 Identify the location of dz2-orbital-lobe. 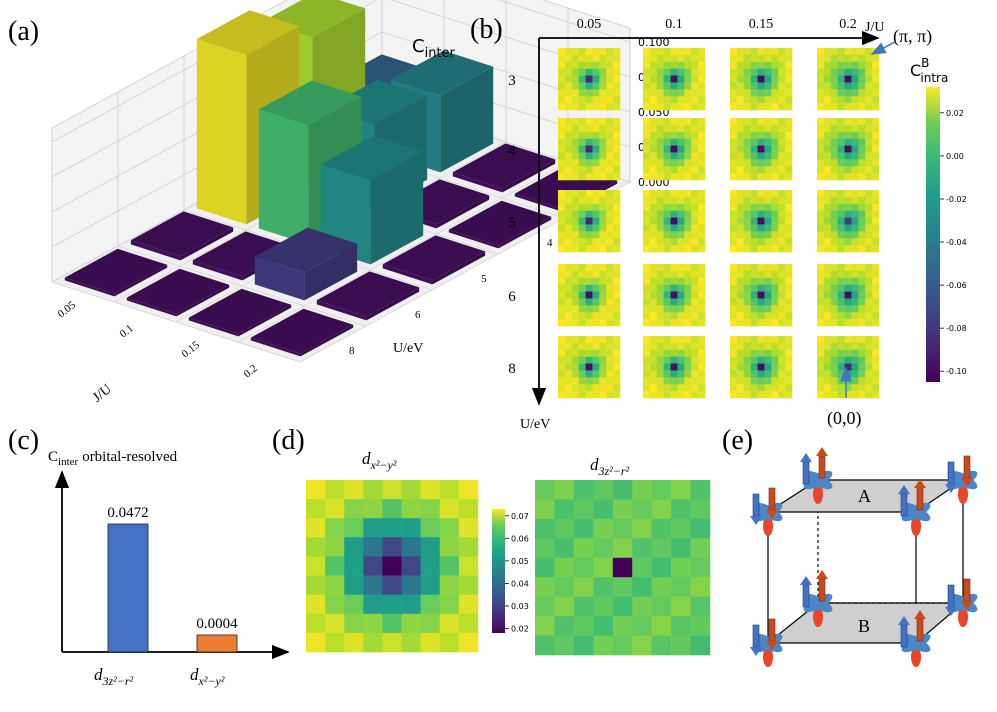
(768, 526).